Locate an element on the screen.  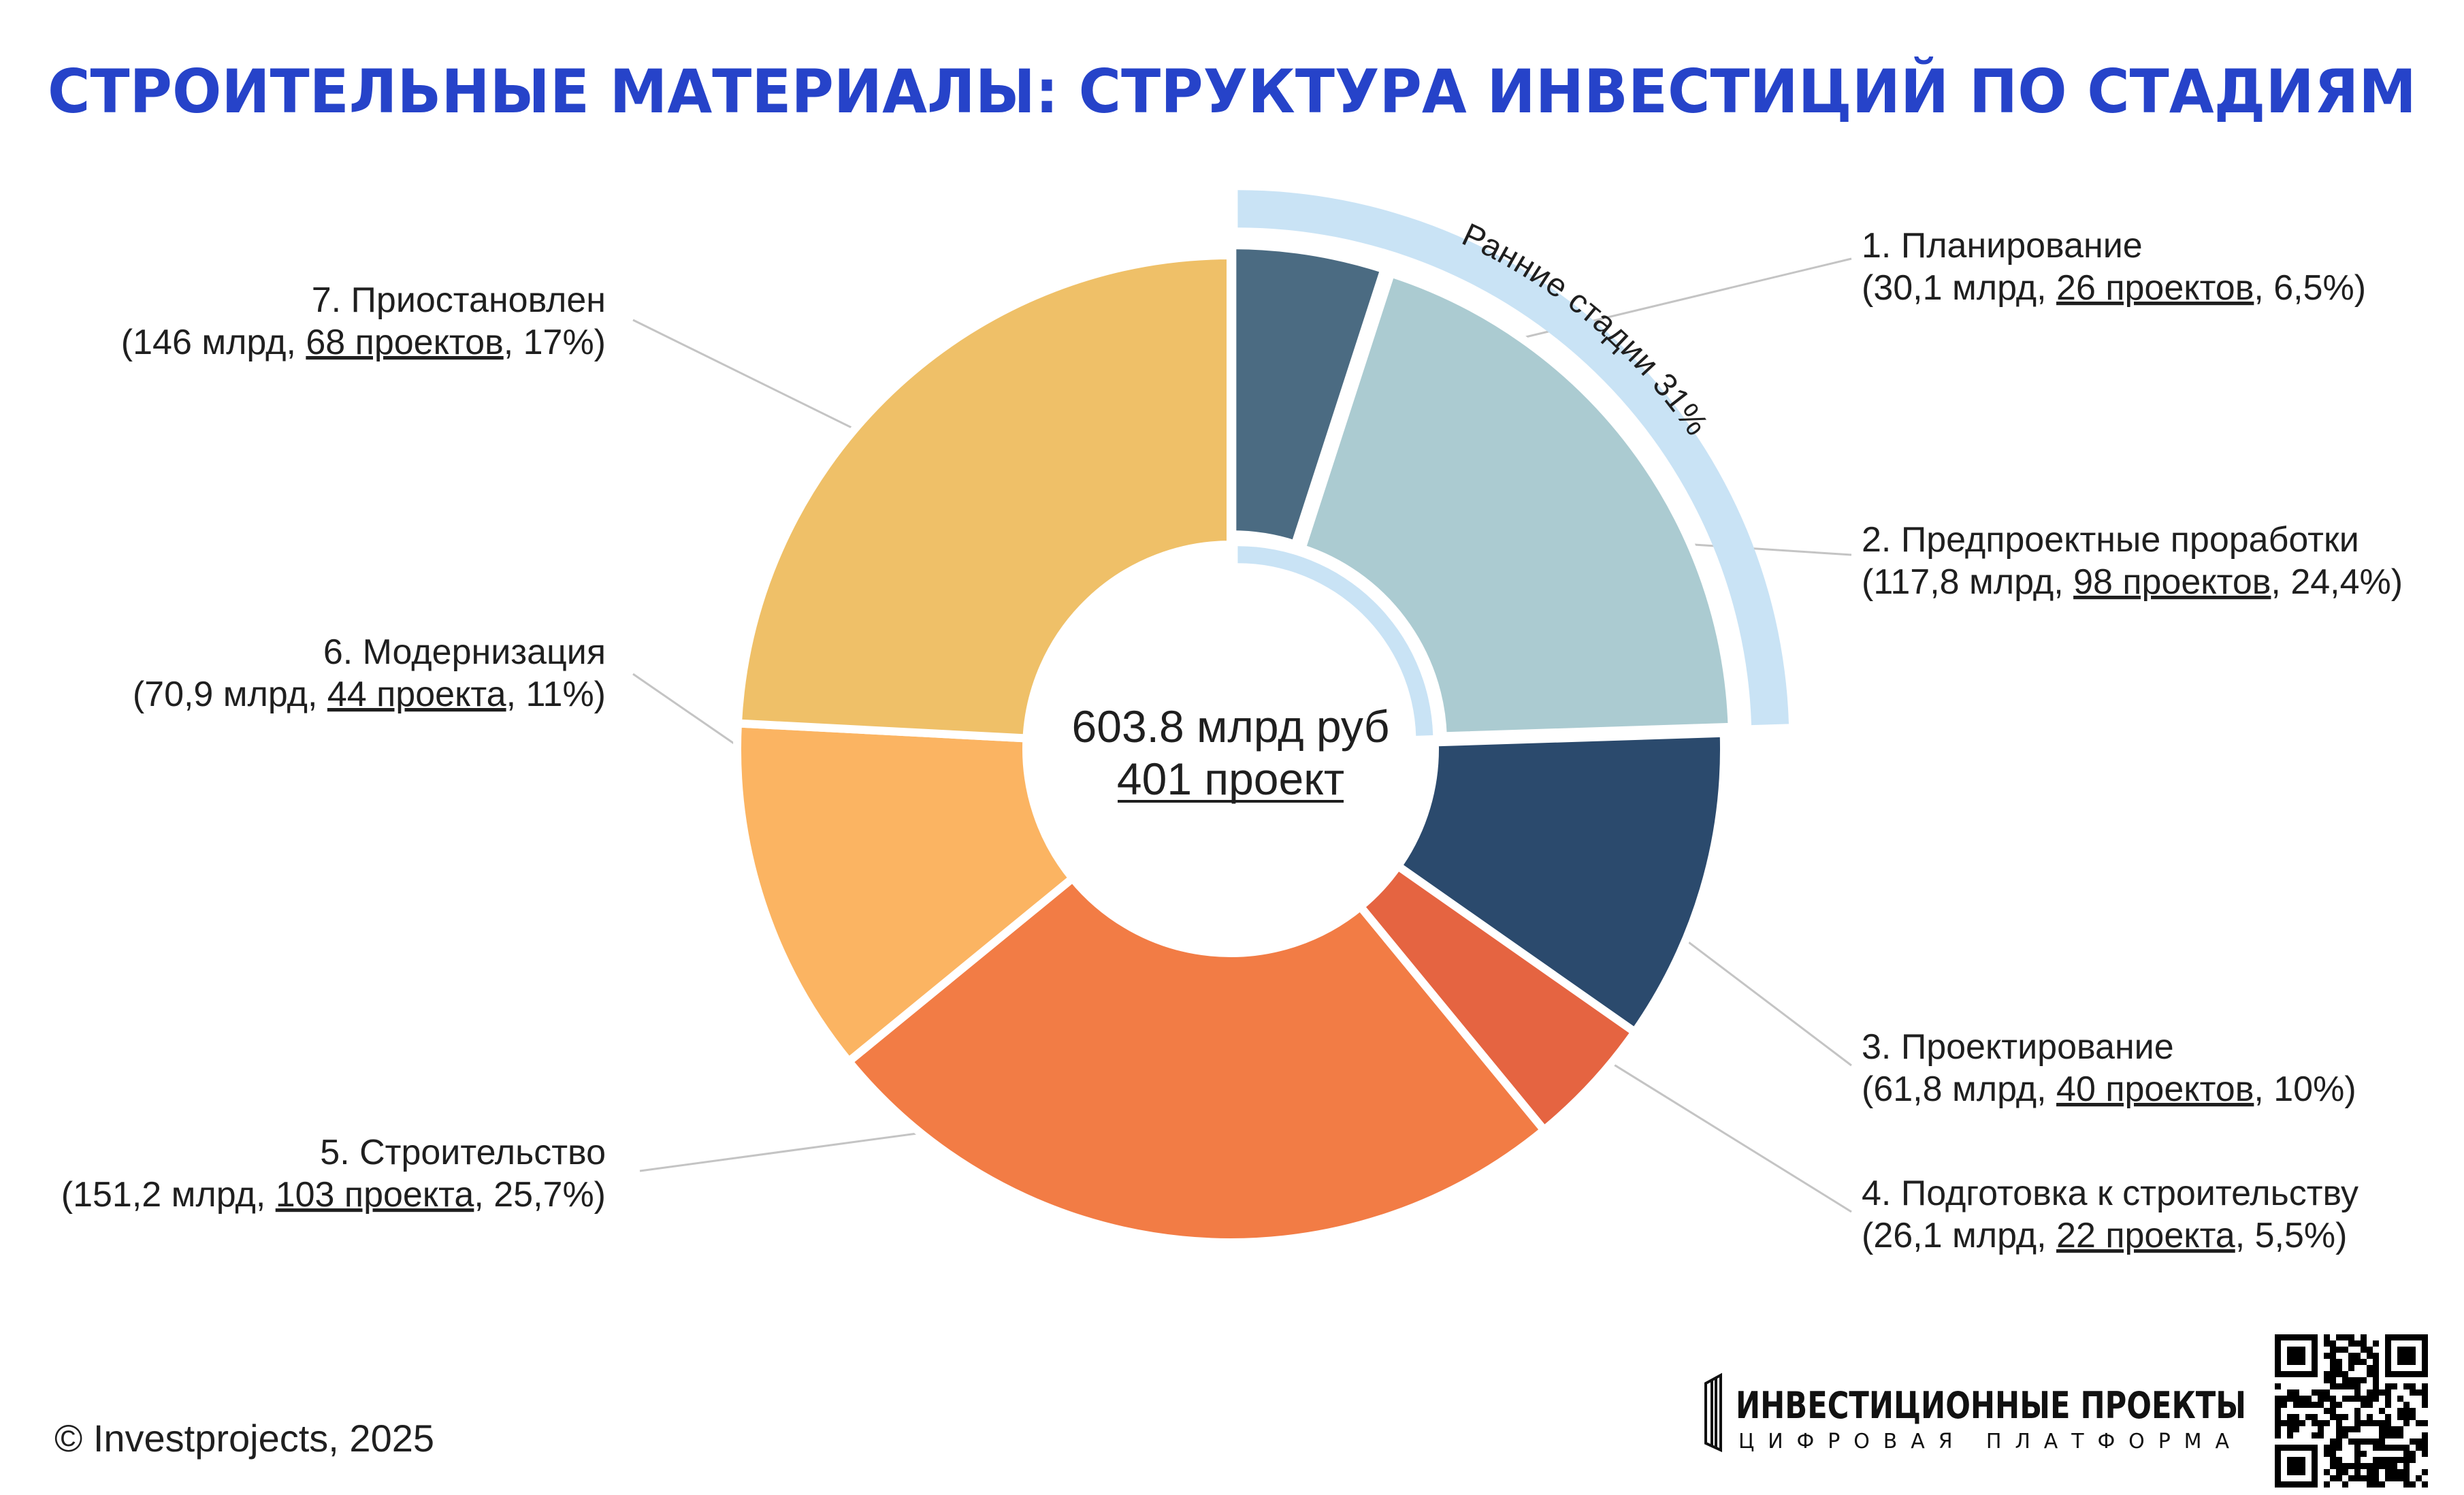
logo-main-text: ИНВЕСТИЦИОННЫЕ ПРОЕКТЫ is located at coordinates (1991, 1405).